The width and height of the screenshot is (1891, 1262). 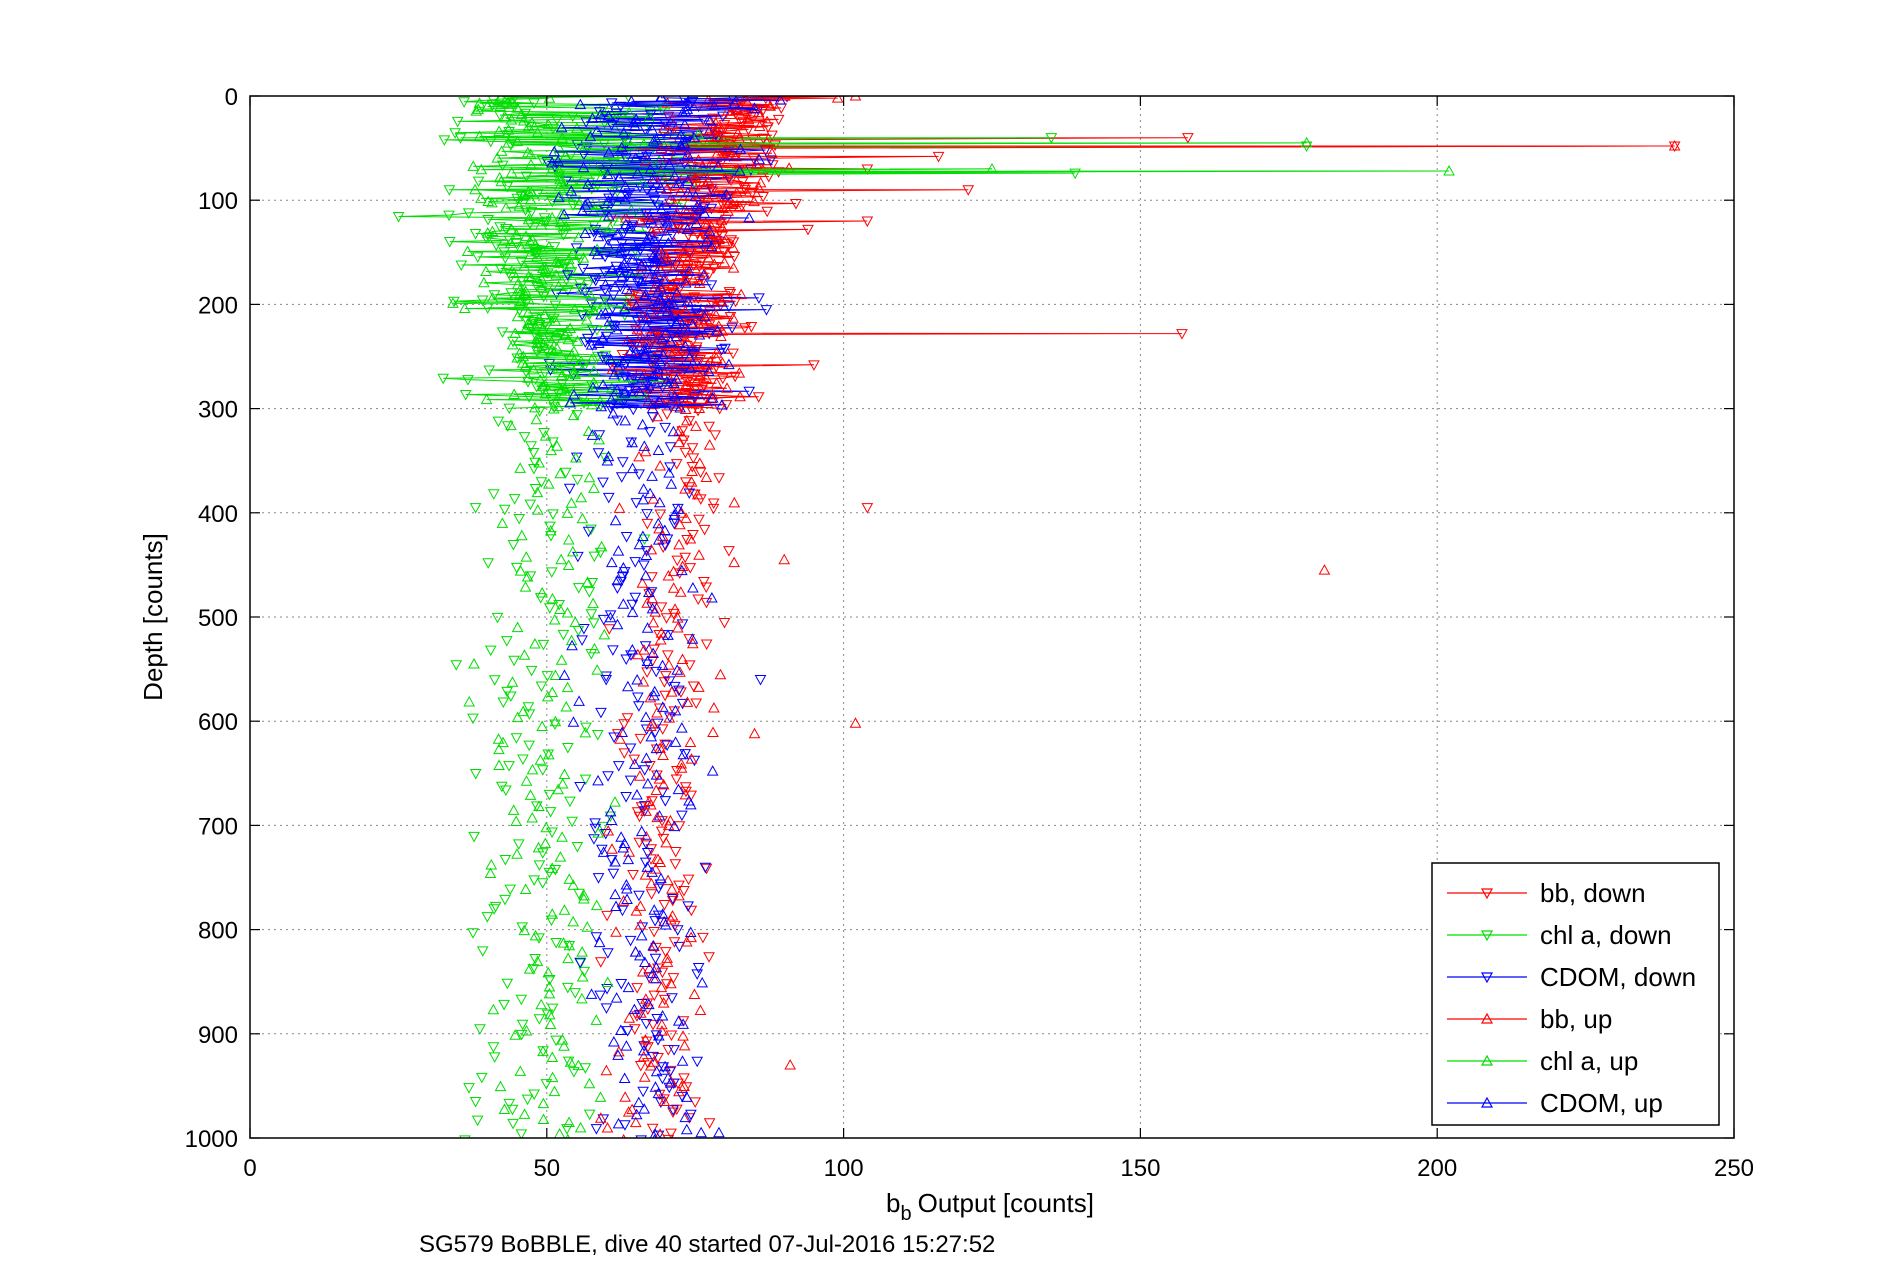 What do you see at coordinates (218, 618) in the screenshot?
I see `y-tick-label: 500` at bounding box center [218, 618].